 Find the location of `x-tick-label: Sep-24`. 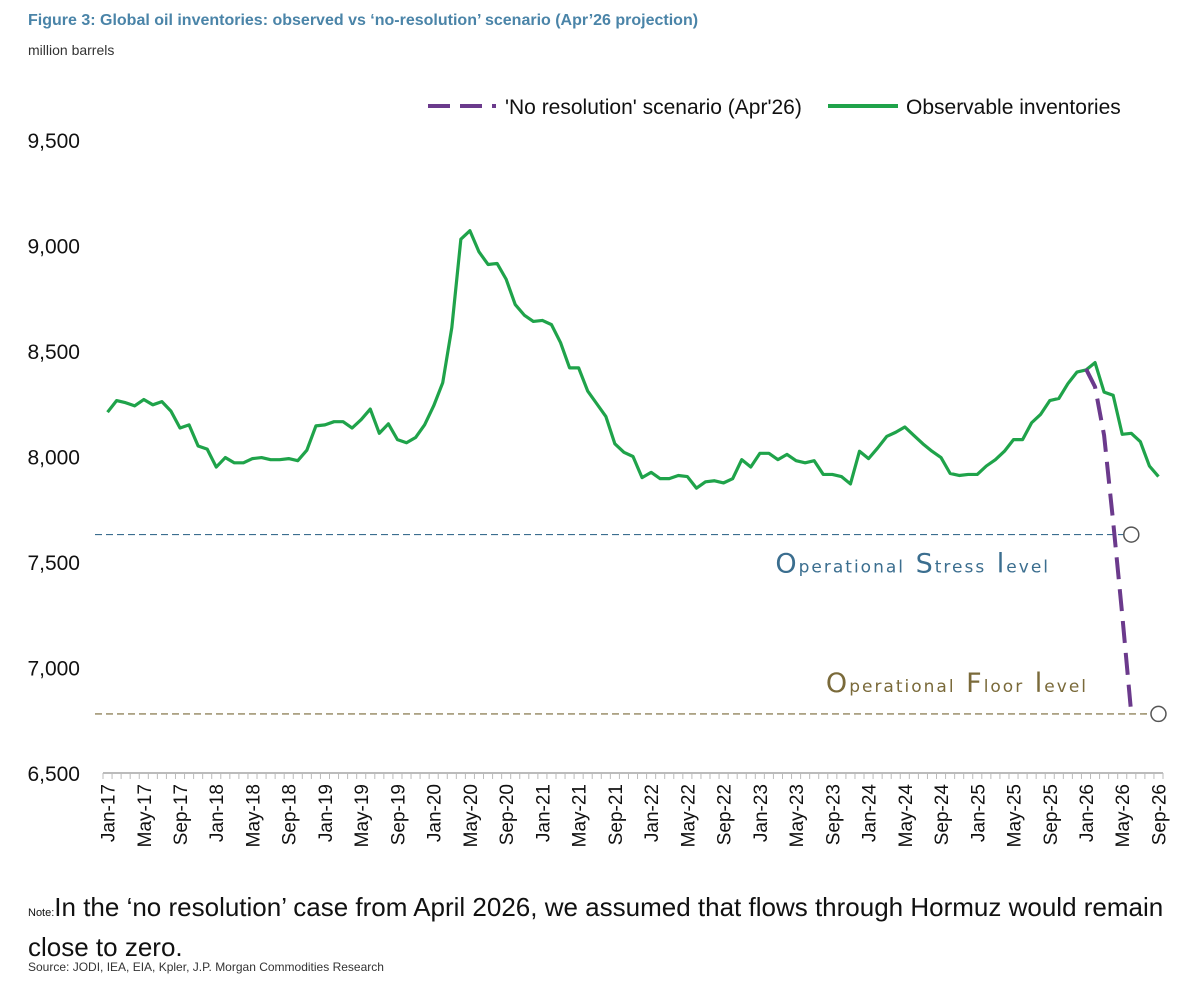

x-tick-label: Sep-24 is located at coordinates (942, 815).